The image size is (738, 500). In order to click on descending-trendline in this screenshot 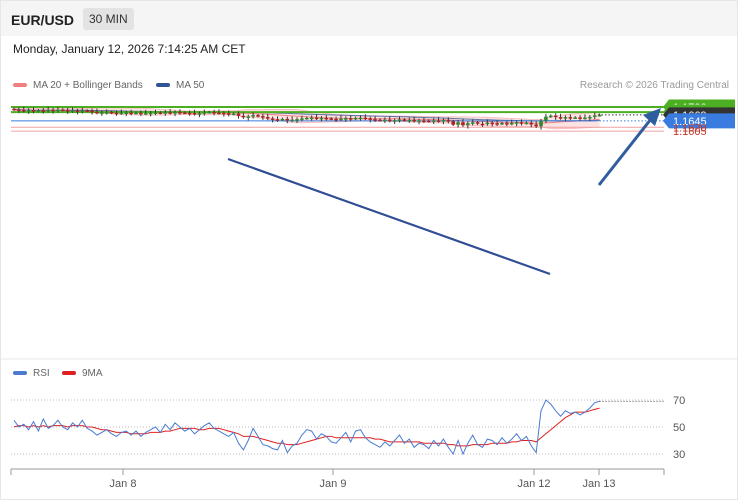, I will do `click(389, 216)`.